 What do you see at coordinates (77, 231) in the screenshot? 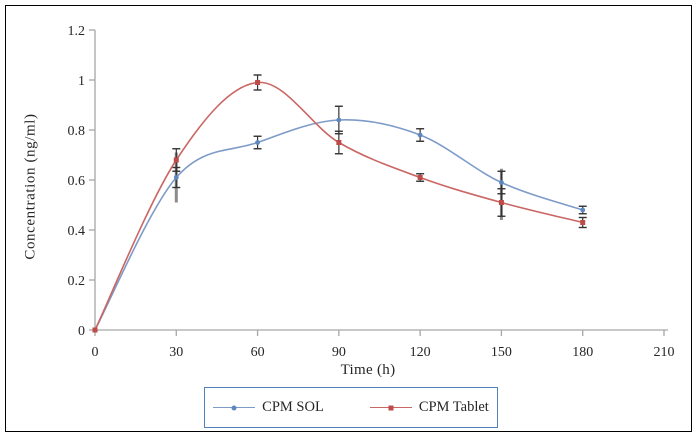
I see `y-tick-label: 0.4` at bounding box center [77, 231].